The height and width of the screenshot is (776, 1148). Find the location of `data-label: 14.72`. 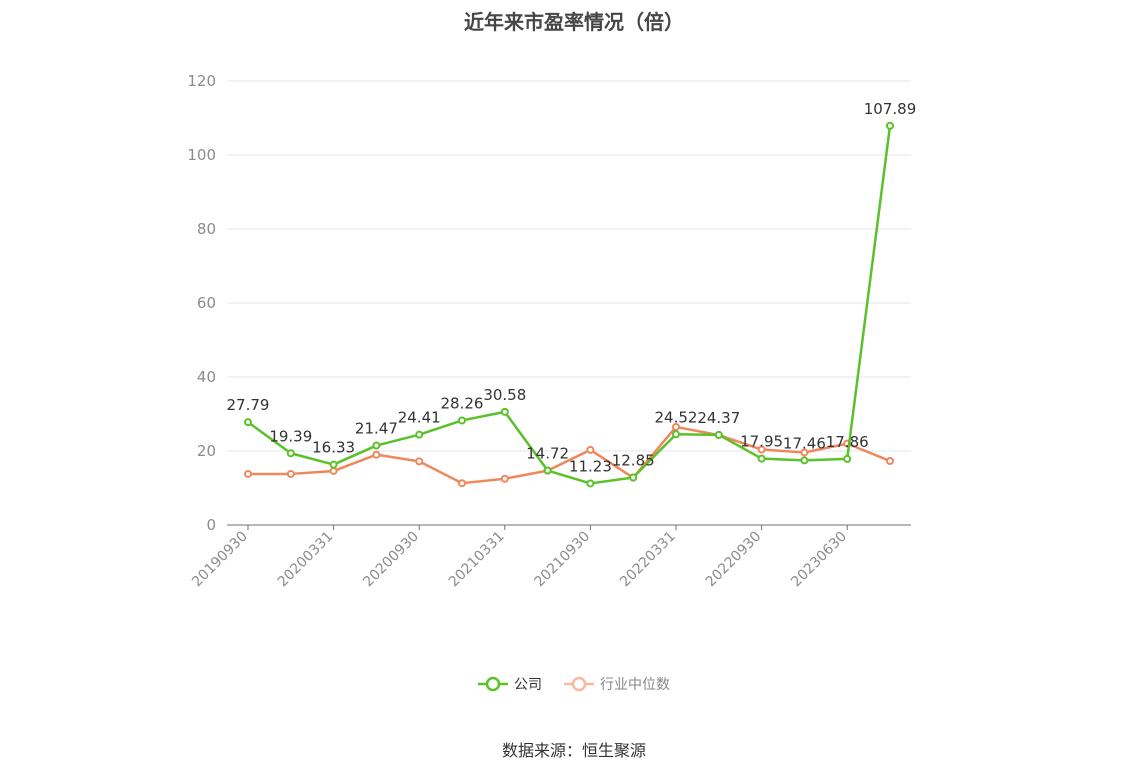

data-label: 14.72 is located at coordinates (547, 454).